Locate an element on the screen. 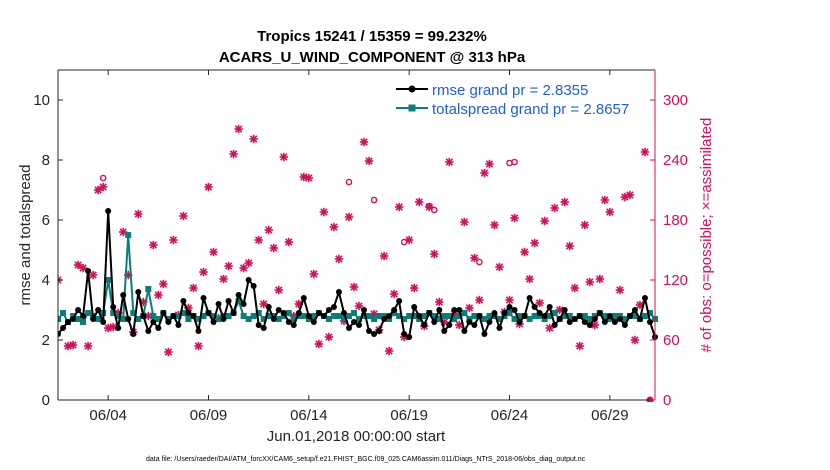 The height and width of the screenshot is (470, 830). right-y-axis-label: # of obs: o=possible; ×=assimilated is located at coordinates (706, 235).